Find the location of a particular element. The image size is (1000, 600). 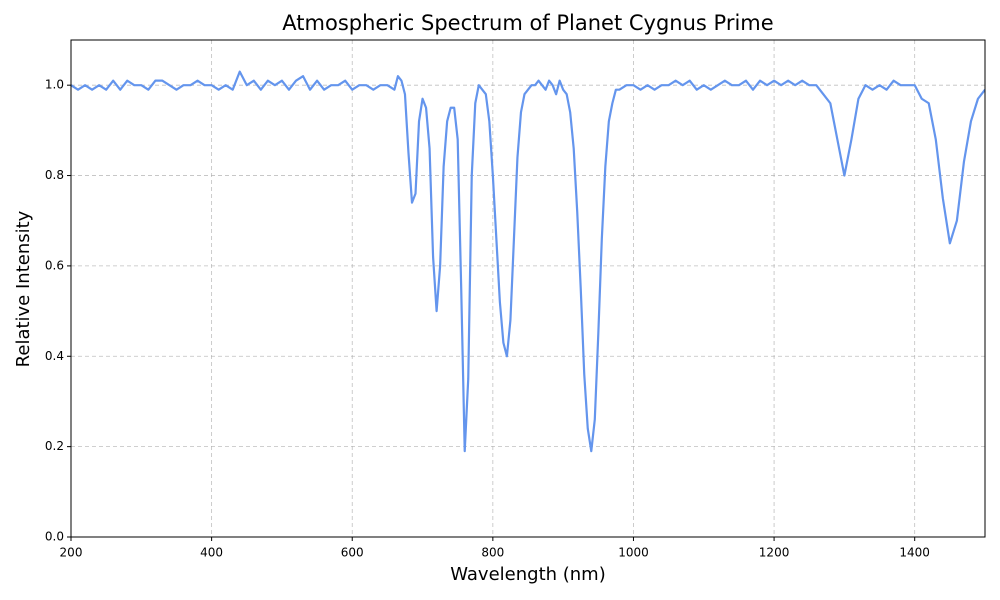

y-tick-label: 0.8 is located at coordinates (54, 175).